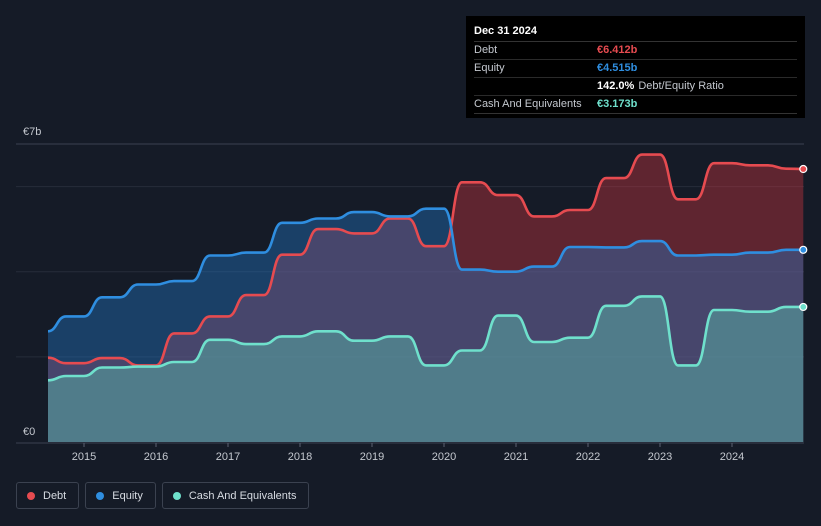 The width and height of the screenshot is (821, 526). What do you see at coordinates (300, 457) in the screenshot?
I see `x-tick-label: 2018` at bounding box center [300, 457].